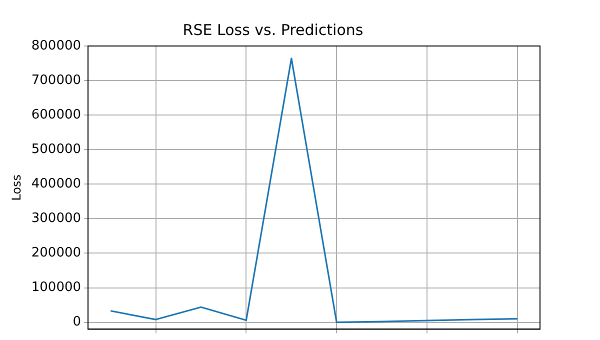  Describe the element at coordinates (56, 46) in the screenshot. I see `y-tick-label: 800000` at that location.